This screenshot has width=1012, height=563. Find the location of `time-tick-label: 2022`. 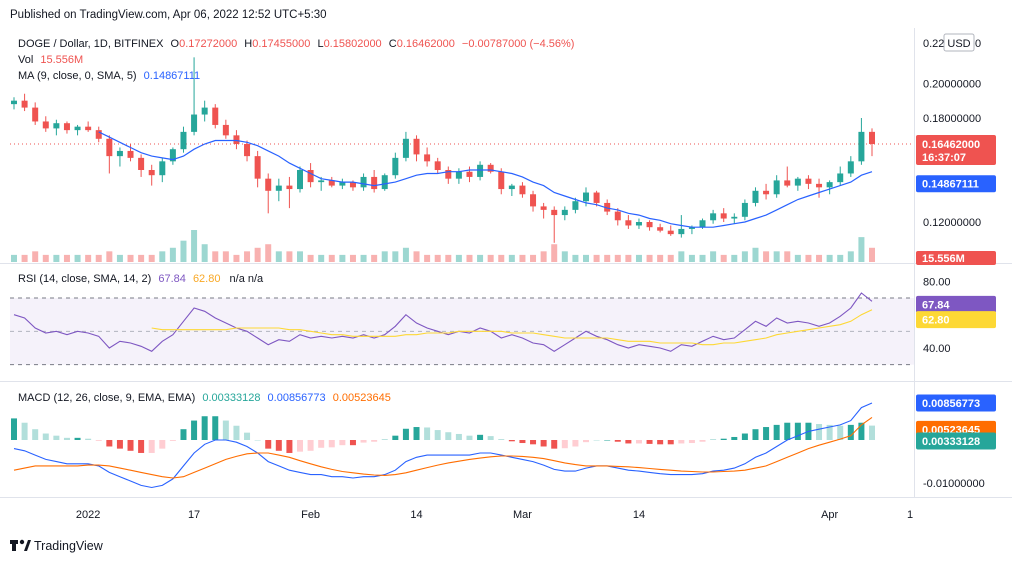

time-tick-label: 2022 is located at coordinates (88, 515).